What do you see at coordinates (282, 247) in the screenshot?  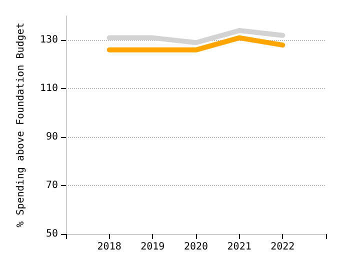 I see `x-tick-label: 2022` at bounding box center [282, 247].